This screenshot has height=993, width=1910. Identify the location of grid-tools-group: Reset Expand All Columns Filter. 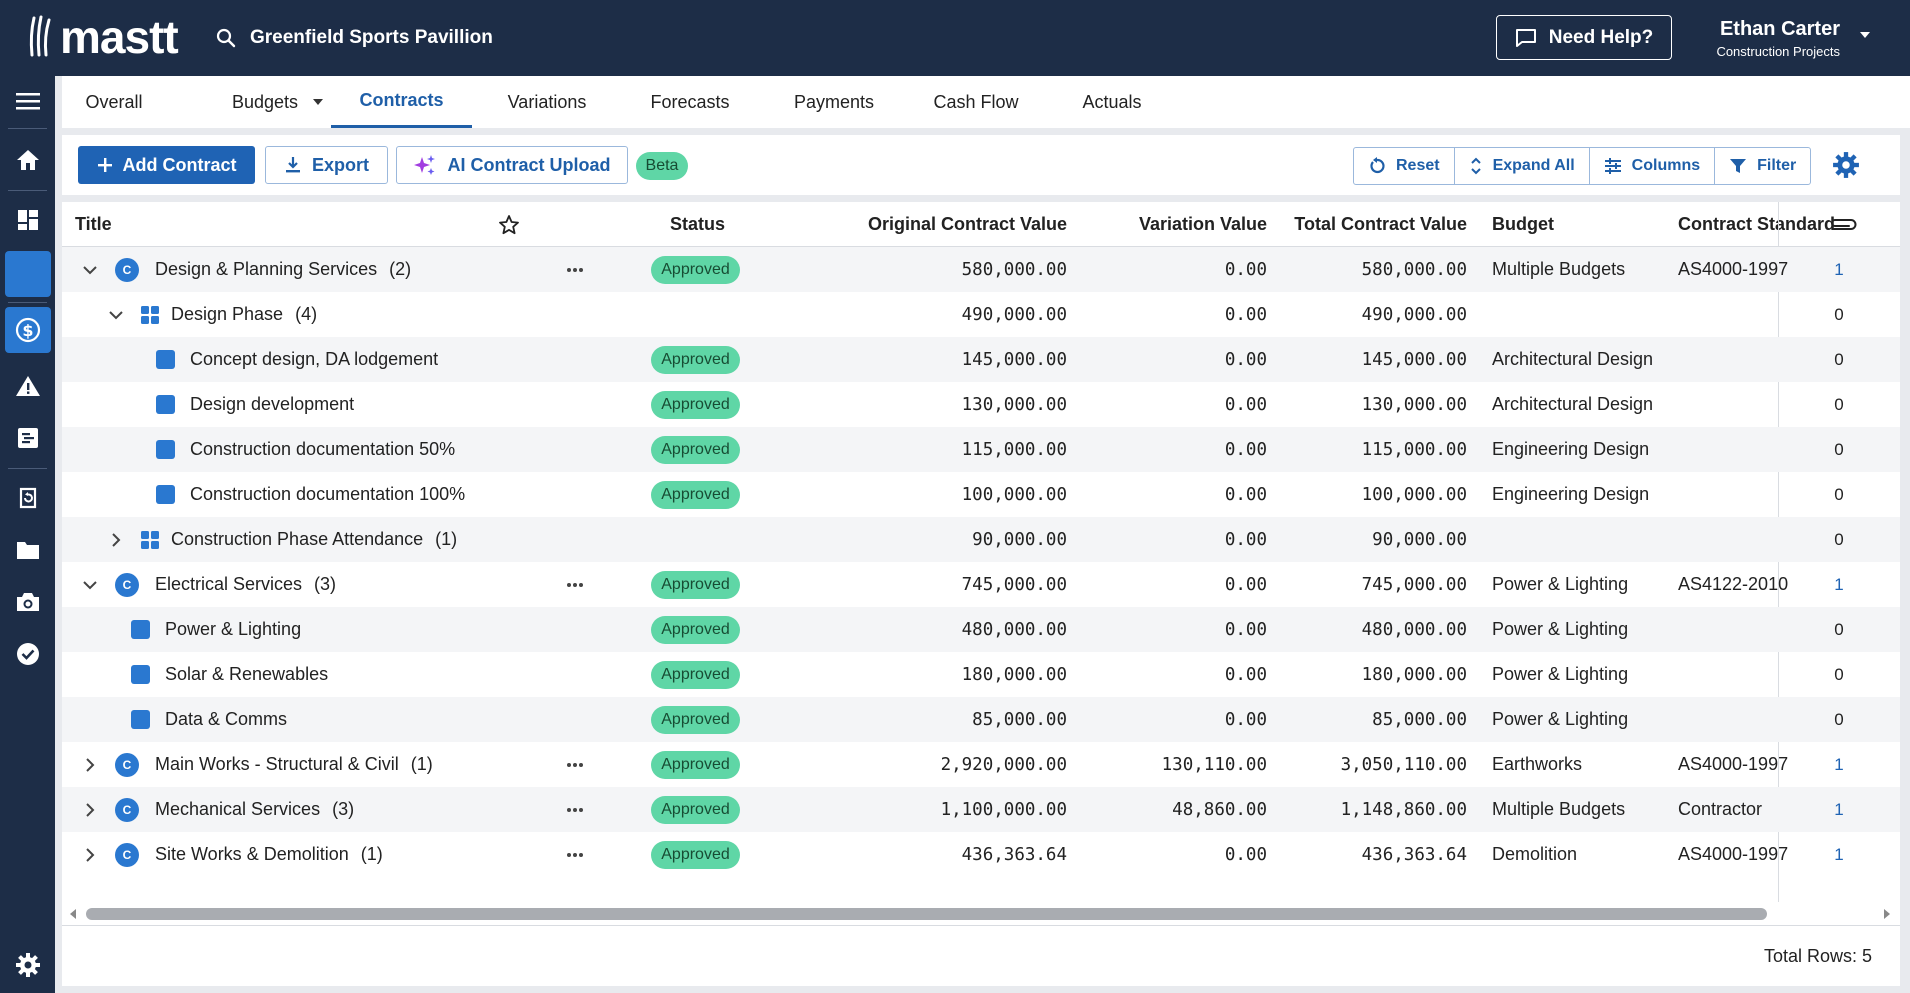
(1582, 166).